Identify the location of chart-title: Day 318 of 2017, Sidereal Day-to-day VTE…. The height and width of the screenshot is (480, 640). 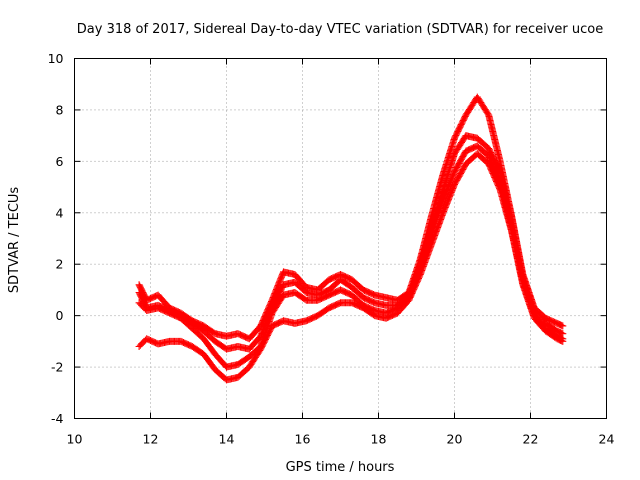
(340, 29).